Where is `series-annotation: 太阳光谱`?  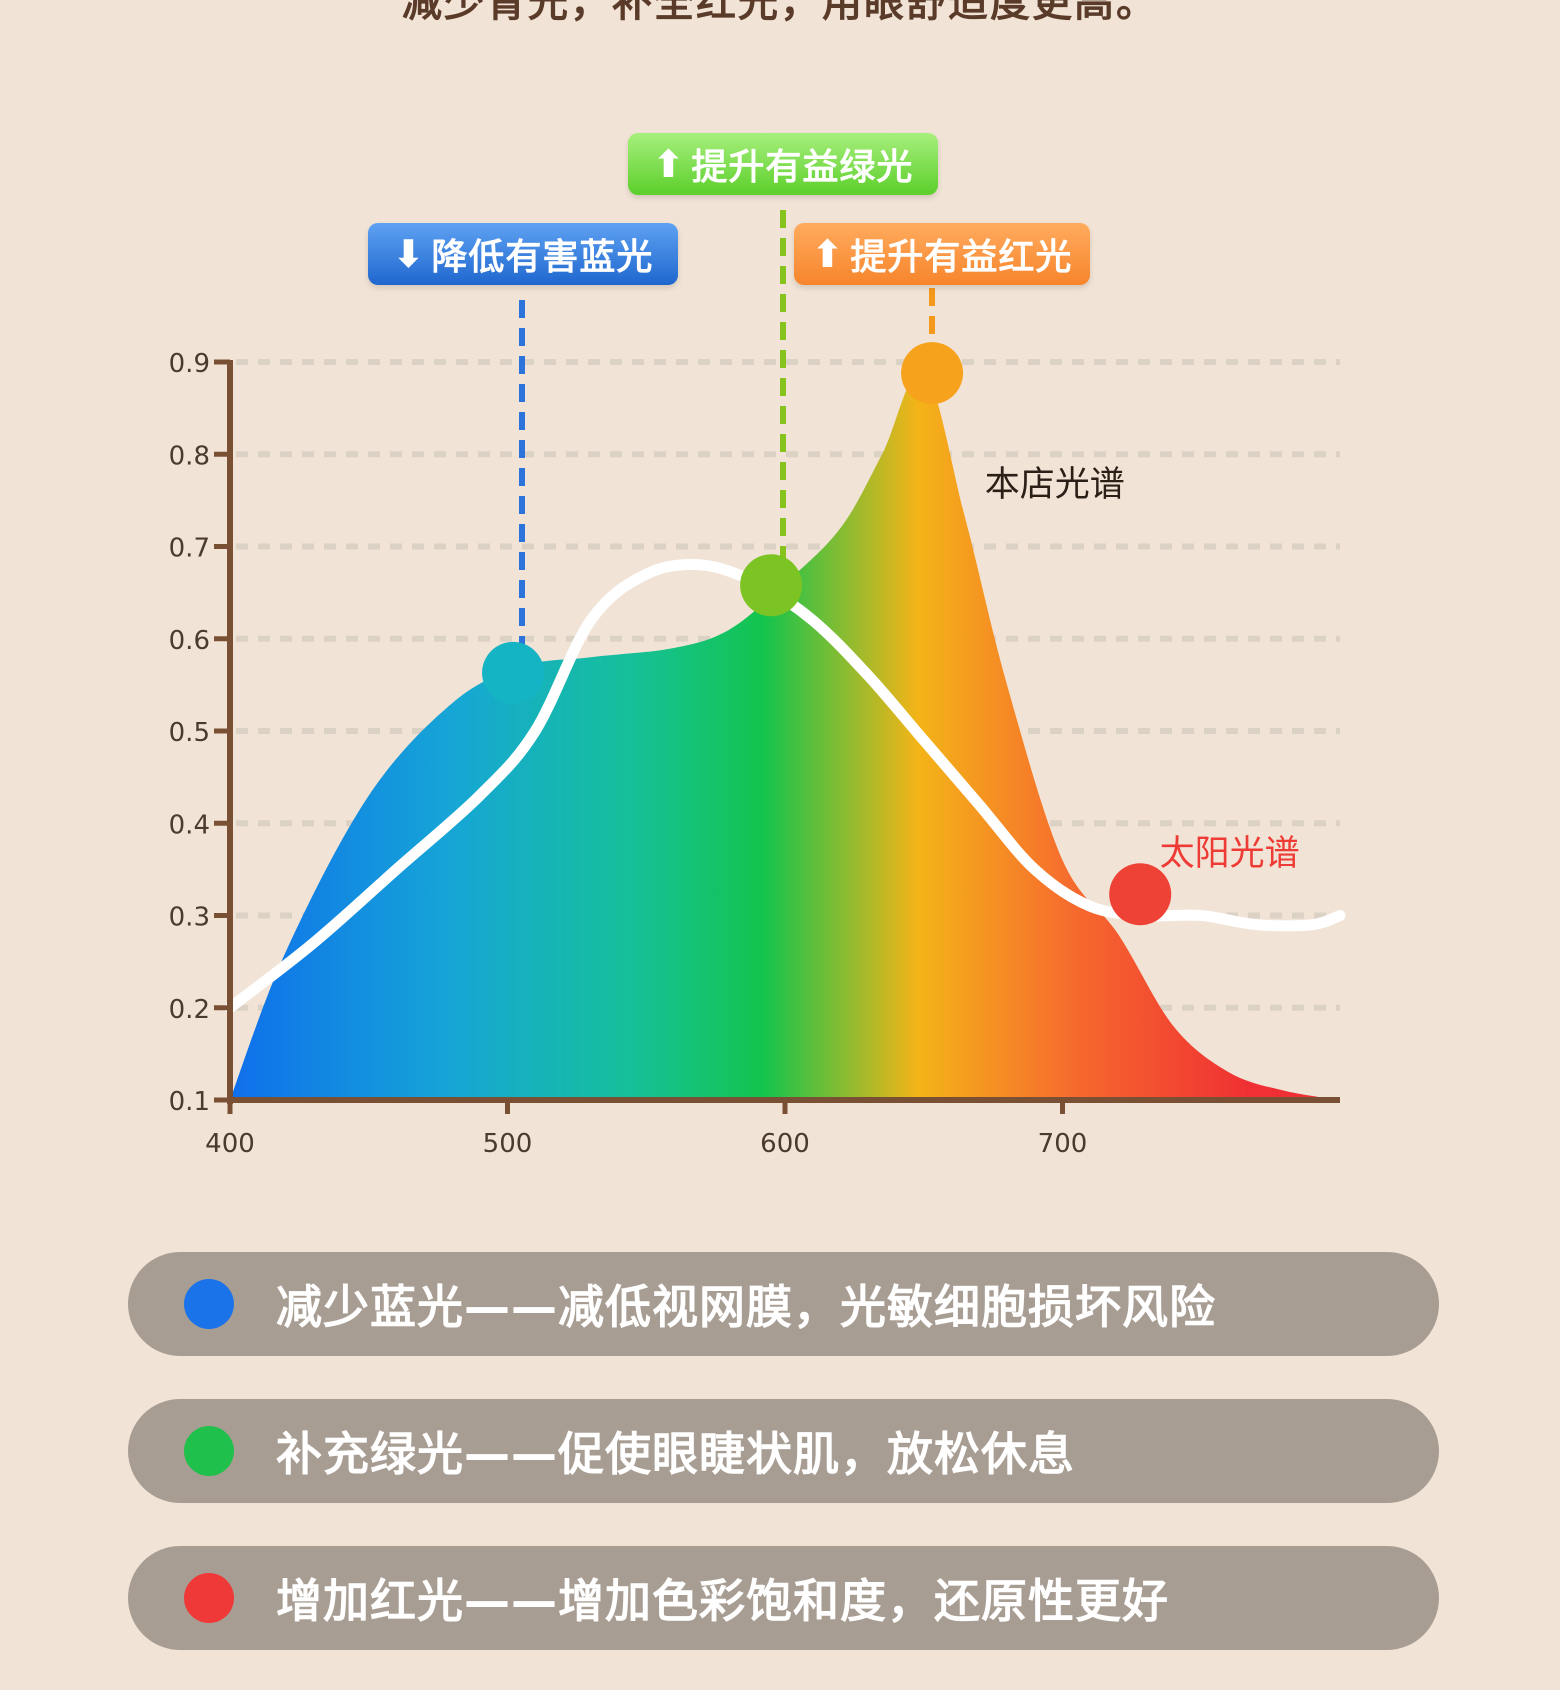 series-annotation: 太阳光谱 is located at coordinates (1230, 854).